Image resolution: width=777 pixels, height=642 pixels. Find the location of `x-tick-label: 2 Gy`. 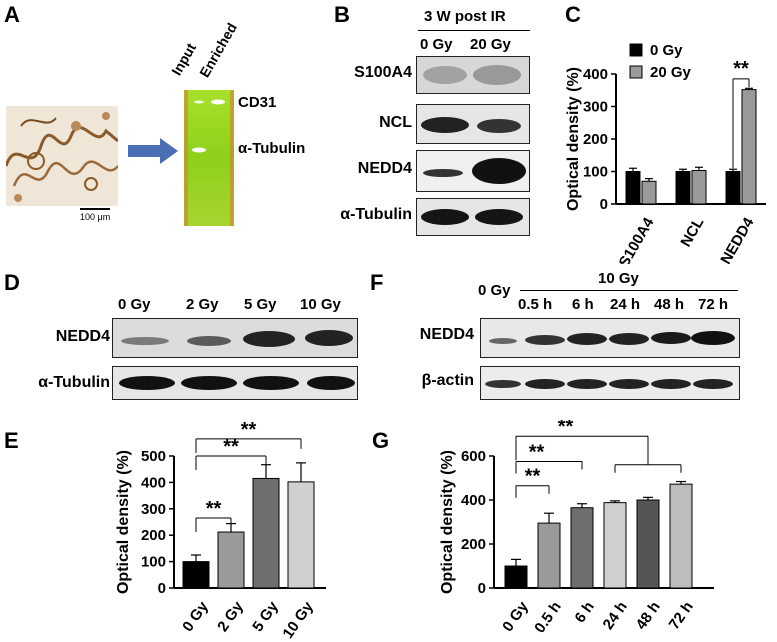

x-tick-label: 2 Gy is located at coordinates (230, 616).